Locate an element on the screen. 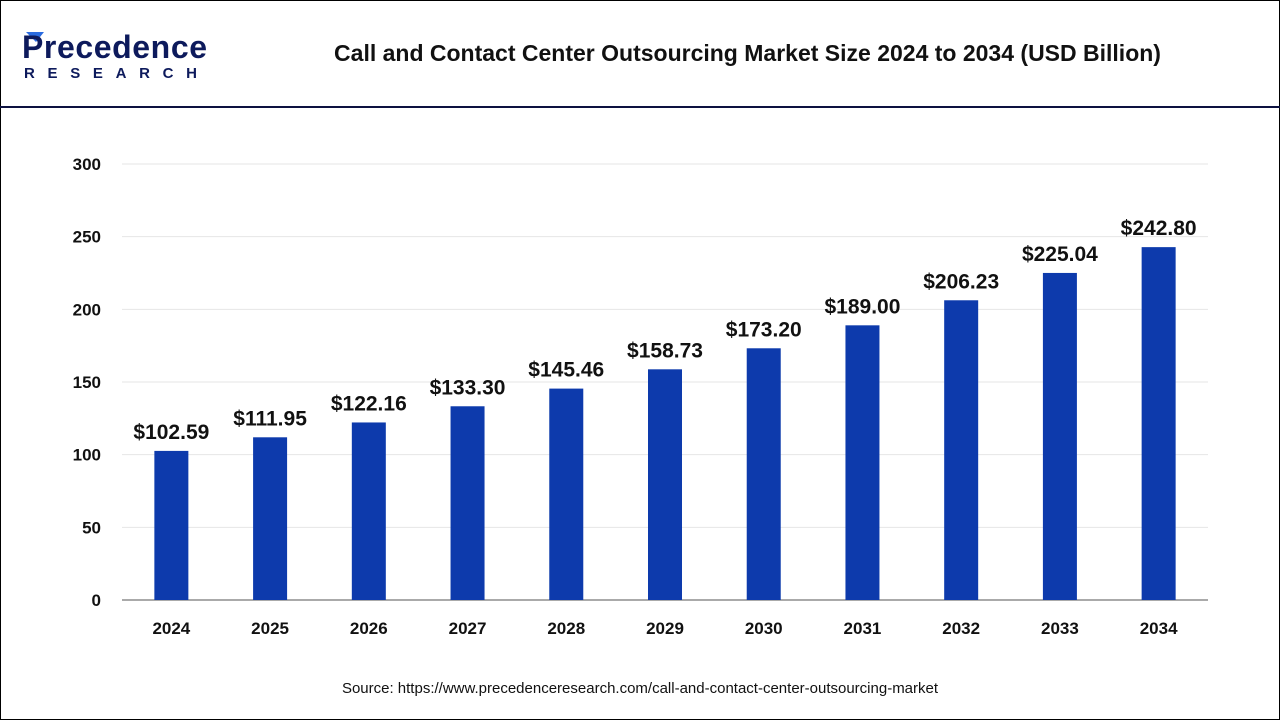 This screenshot has height=720, width=1280. bar-2026 is located at coordinates (368, 511).